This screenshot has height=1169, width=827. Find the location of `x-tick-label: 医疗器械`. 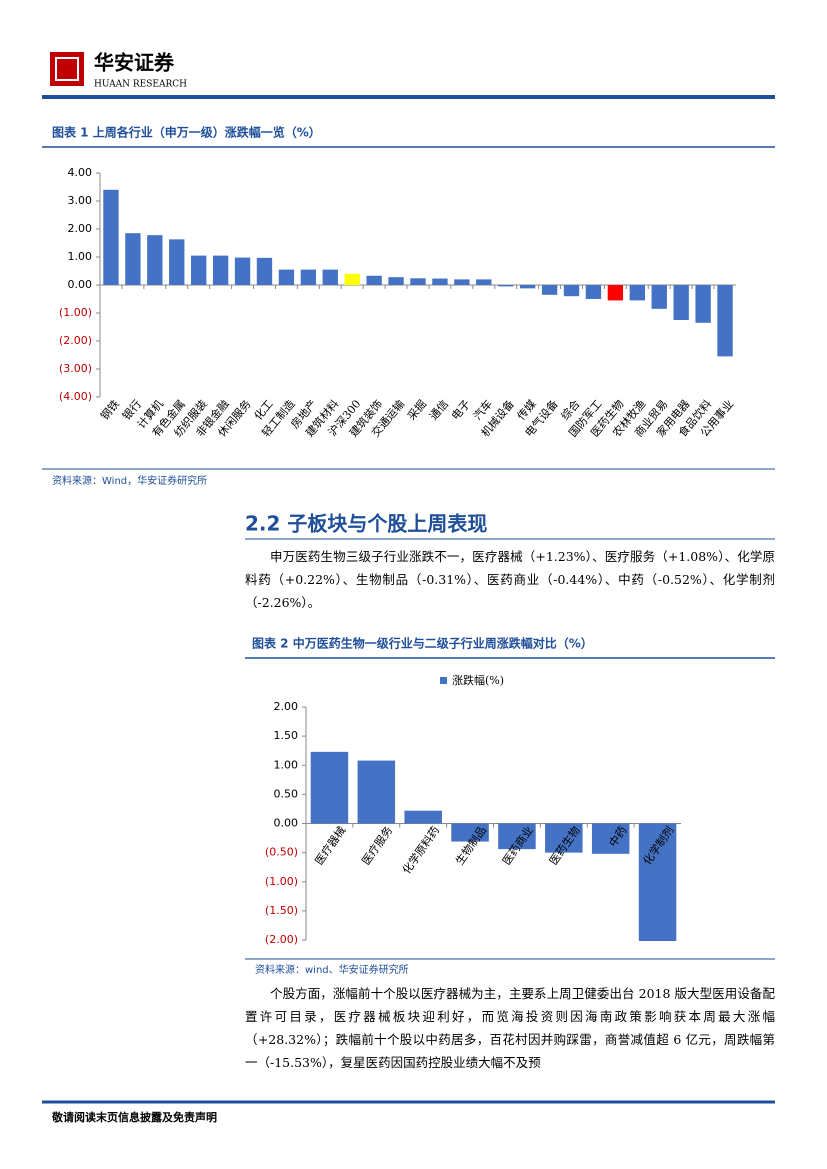

x-tick-label: 医疗器械 is located at coordinates (330, 845).